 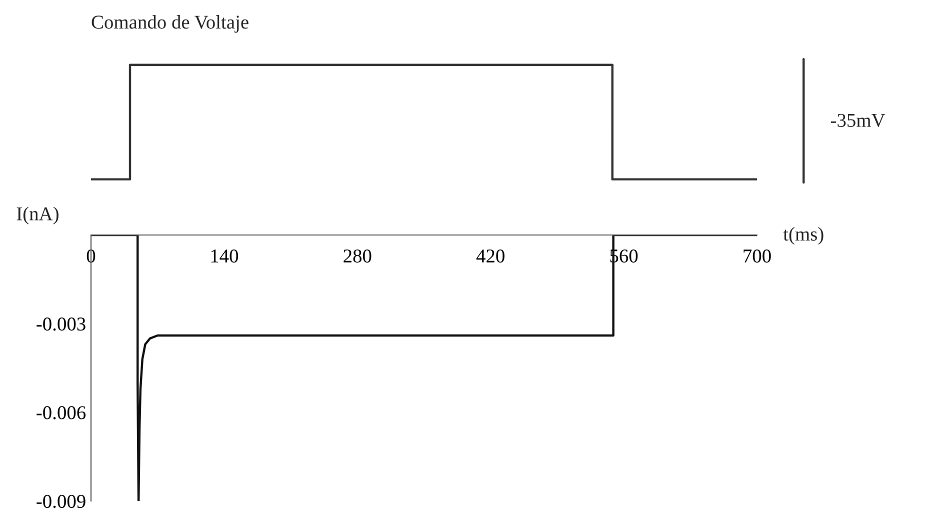 What do you see at coordinates (170, 24) in the screenshot?
I see `chart-title: Comando de Voltaje` at bounding box center [170, 24].